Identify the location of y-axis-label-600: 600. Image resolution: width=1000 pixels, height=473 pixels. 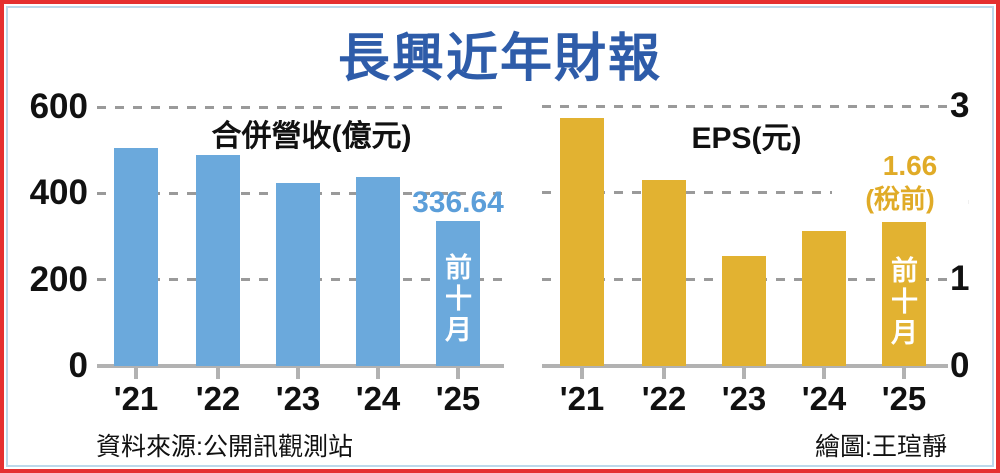
(58, 106).